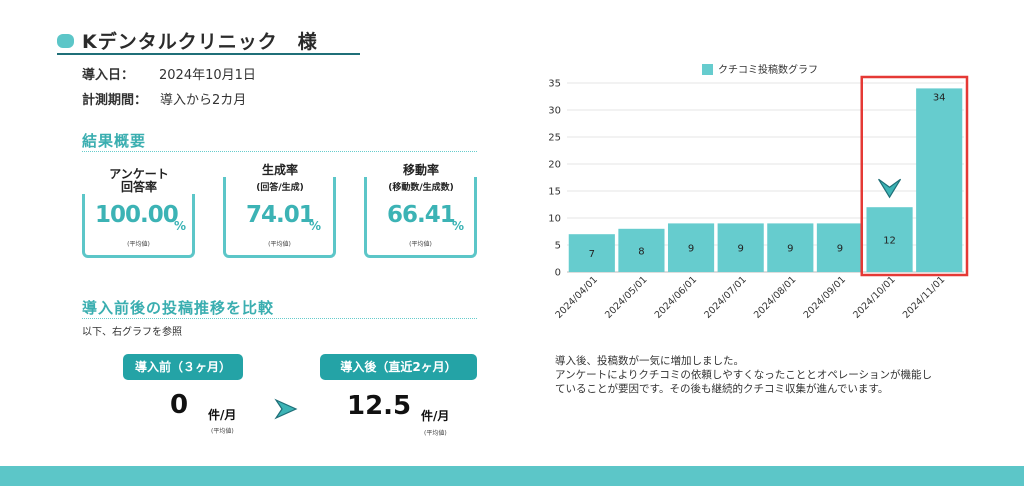 The height and width of the screenshot is (486, 1024). What do you see at coordinates (512, 476) in the screenshot?
I see `footer-bar` at bounding box center [512, 476].